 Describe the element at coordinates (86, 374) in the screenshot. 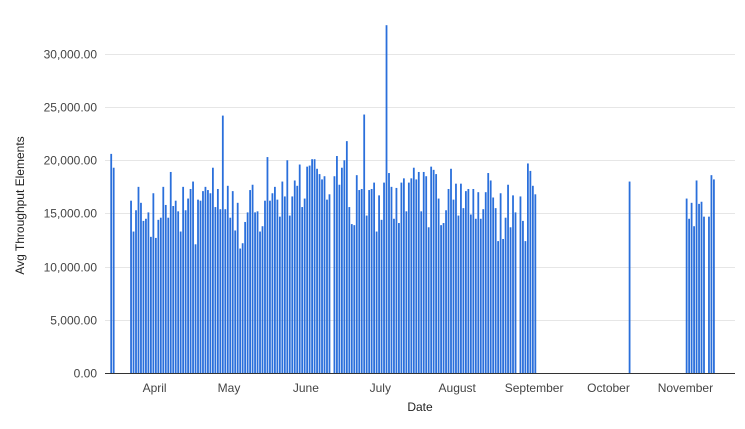

I see `y-tick-label: 0.00` at that location.